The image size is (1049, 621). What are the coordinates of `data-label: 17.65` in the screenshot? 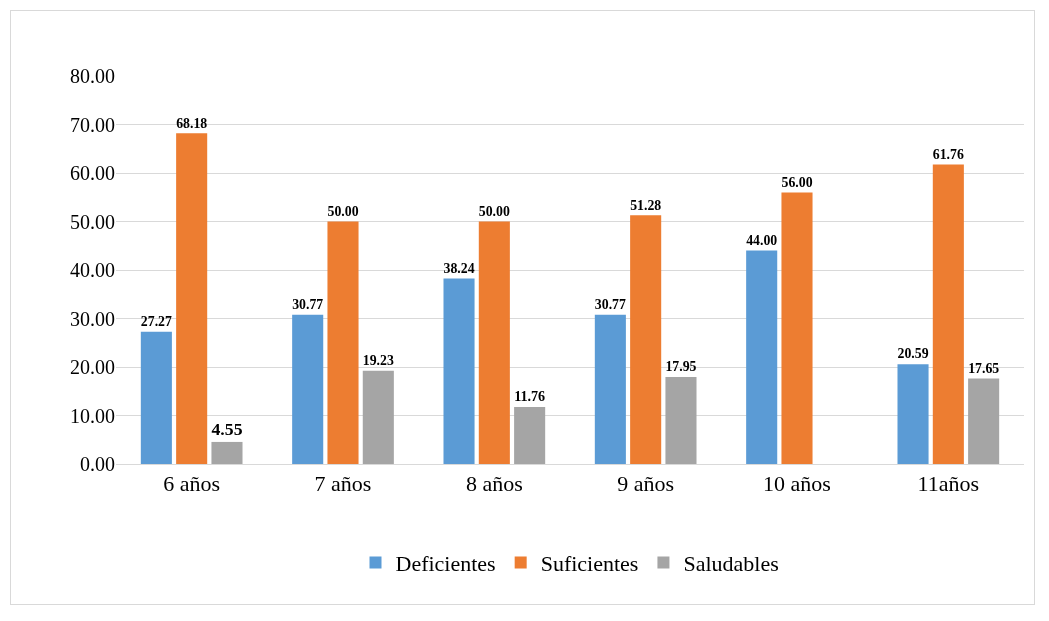 It's located at (984, 368).